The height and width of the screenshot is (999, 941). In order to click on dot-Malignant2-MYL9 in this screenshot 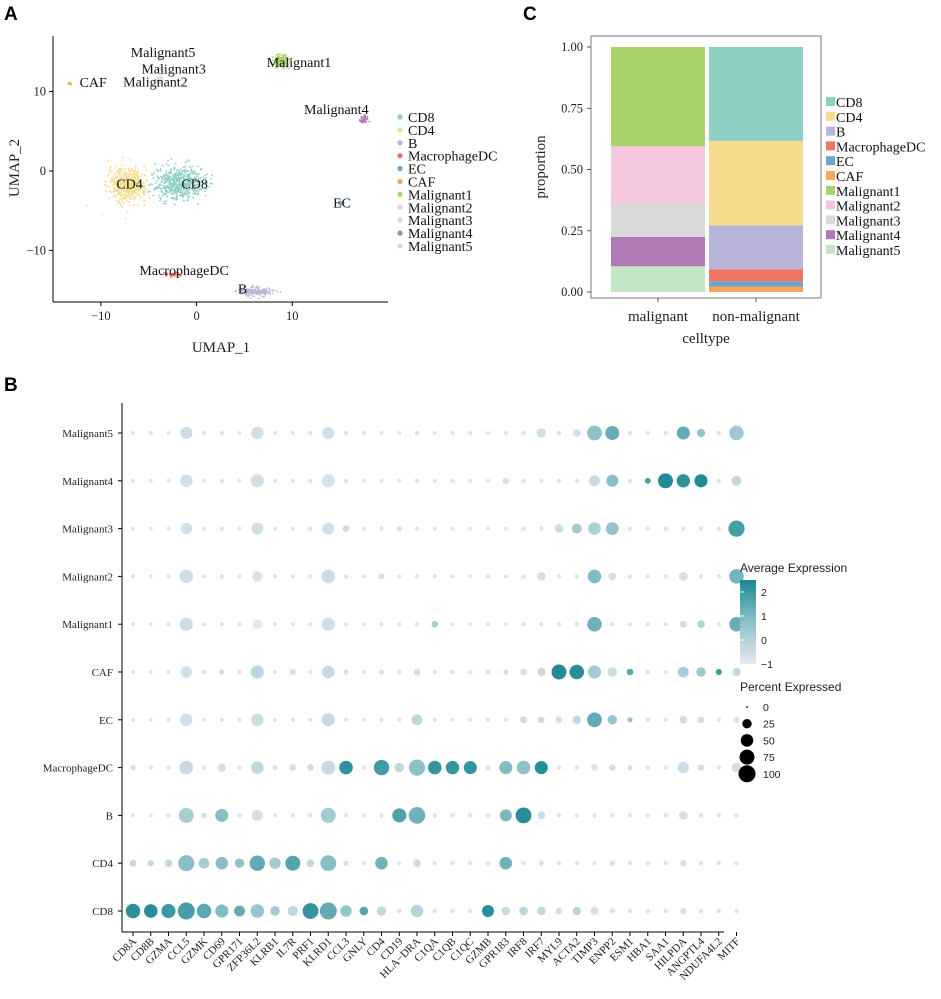, I will do `click(559, 576)`.